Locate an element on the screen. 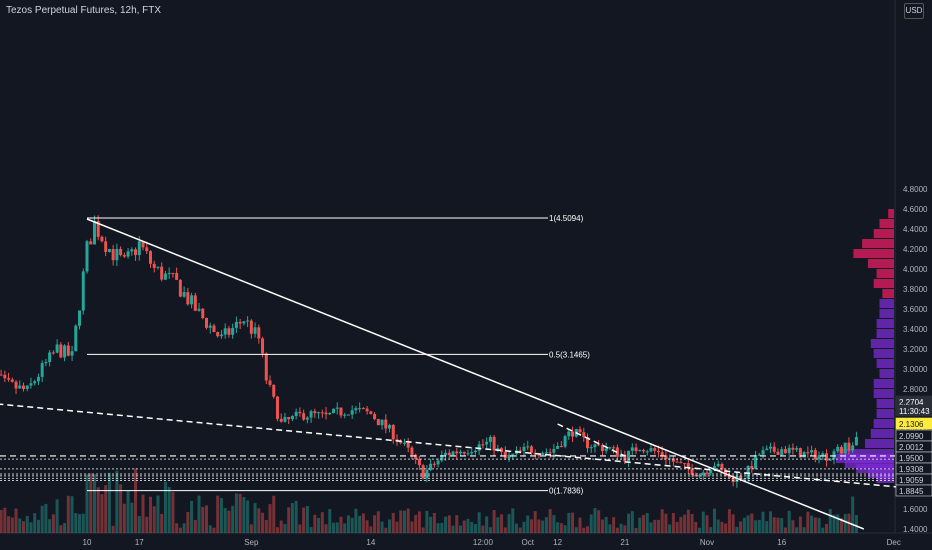 This screenshot has height=550, width=932. time-tick-label-7: 12 is located at coordinates (557, 542).